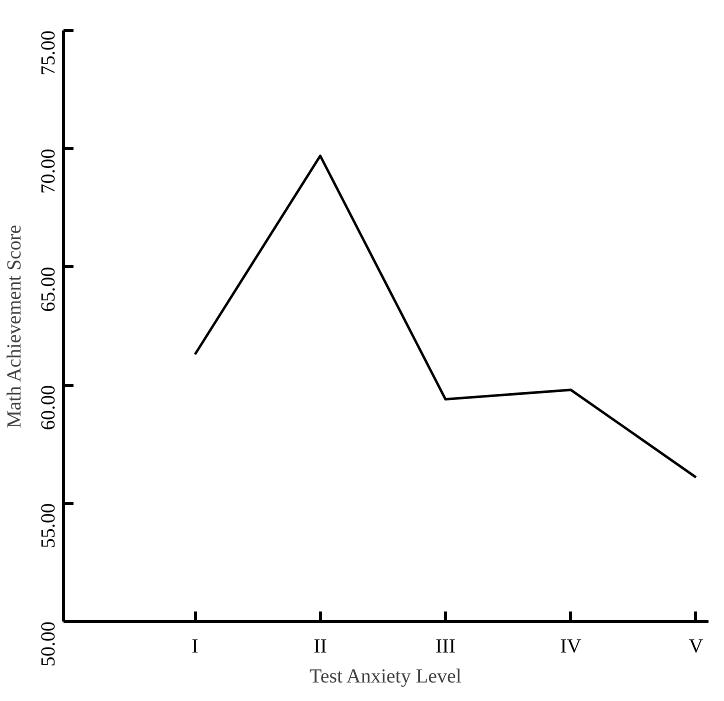 This screenshot has width=724, height=701. I want to click on y-tick-label: 70.00, so click(49, 171).